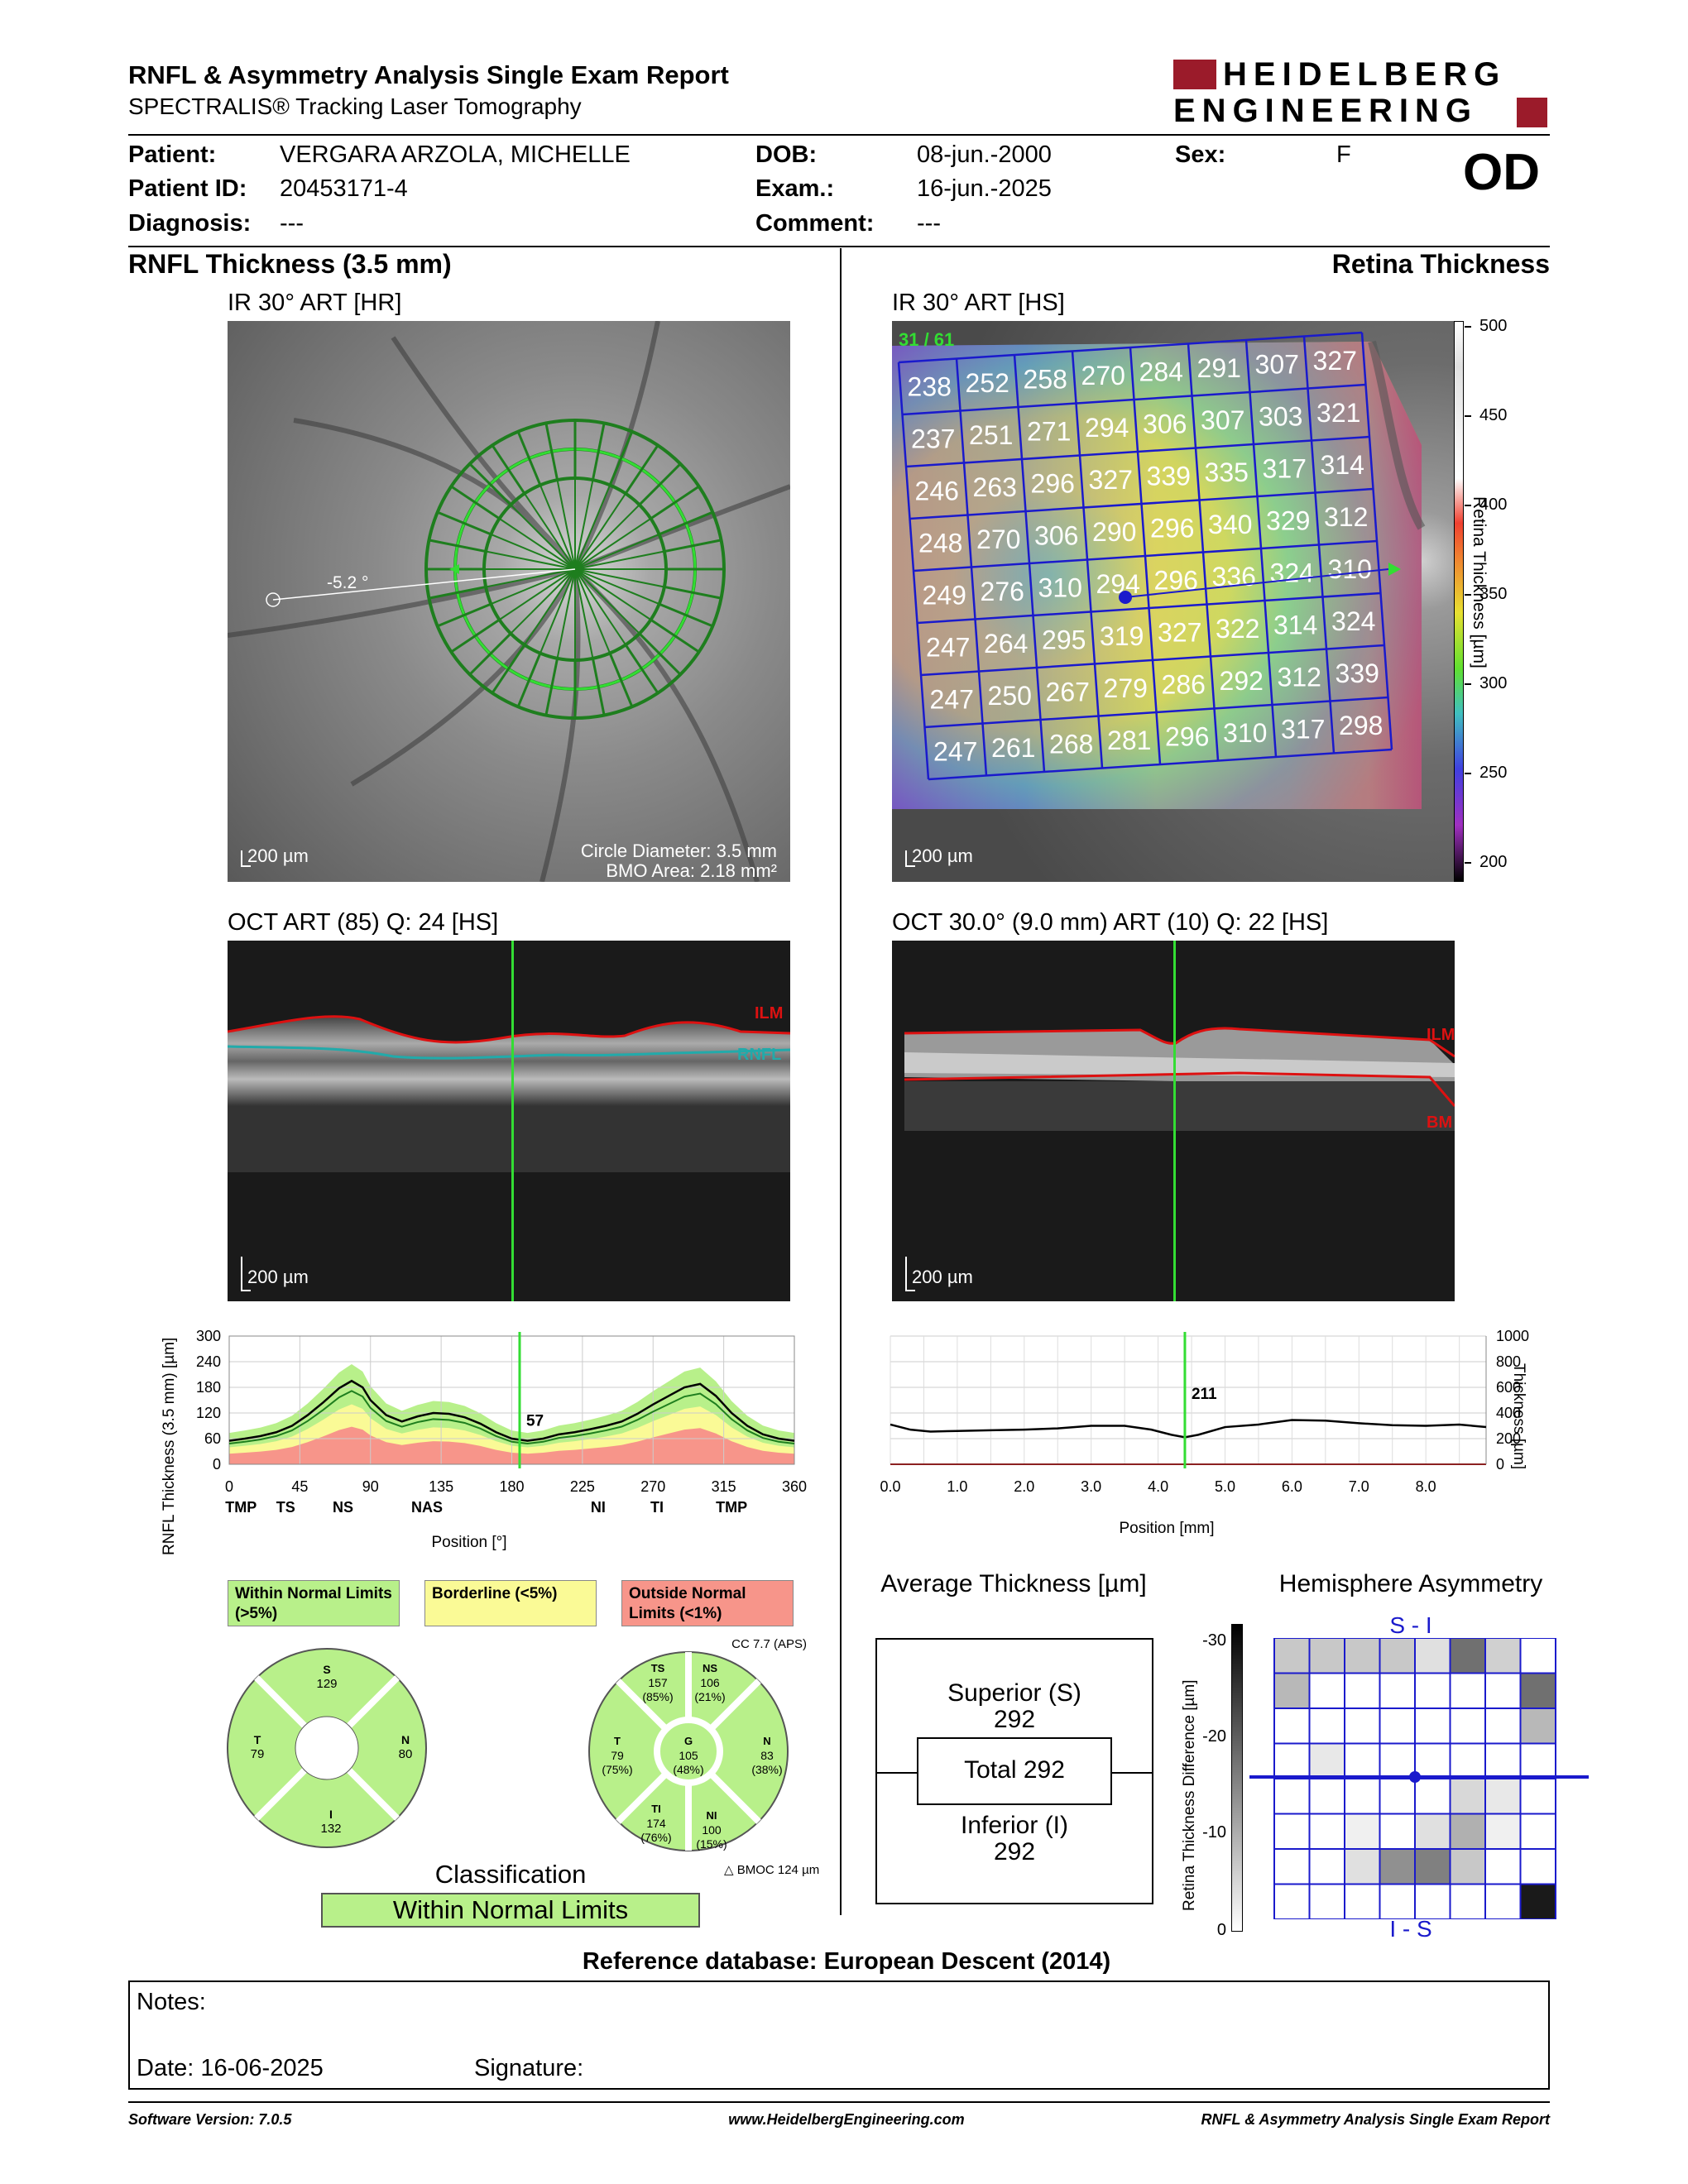 Image resolution: width=1688 pixels, height=2184 pixels. I want to click on grid-cell-value: 310, so click(1245, 733).